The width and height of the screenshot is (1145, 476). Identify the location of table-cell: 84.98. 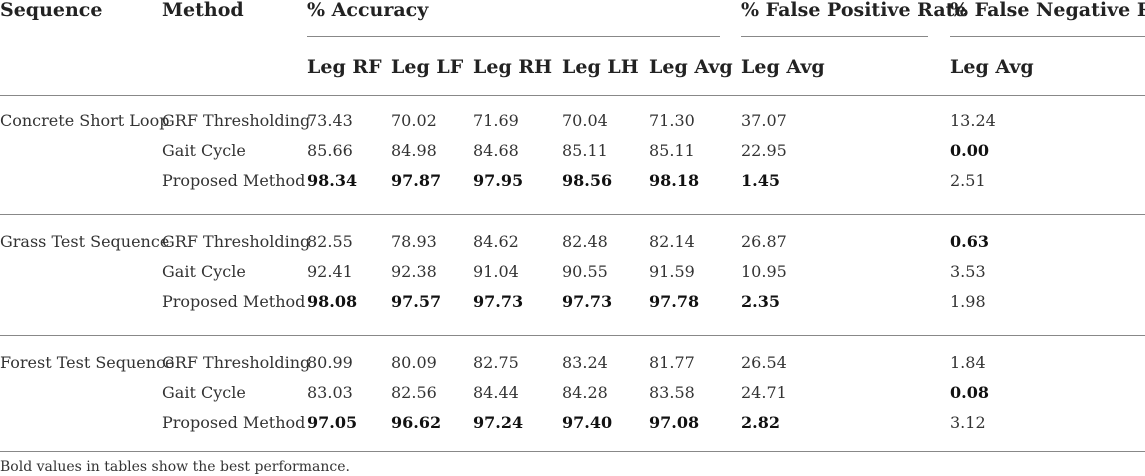
(414, 150).